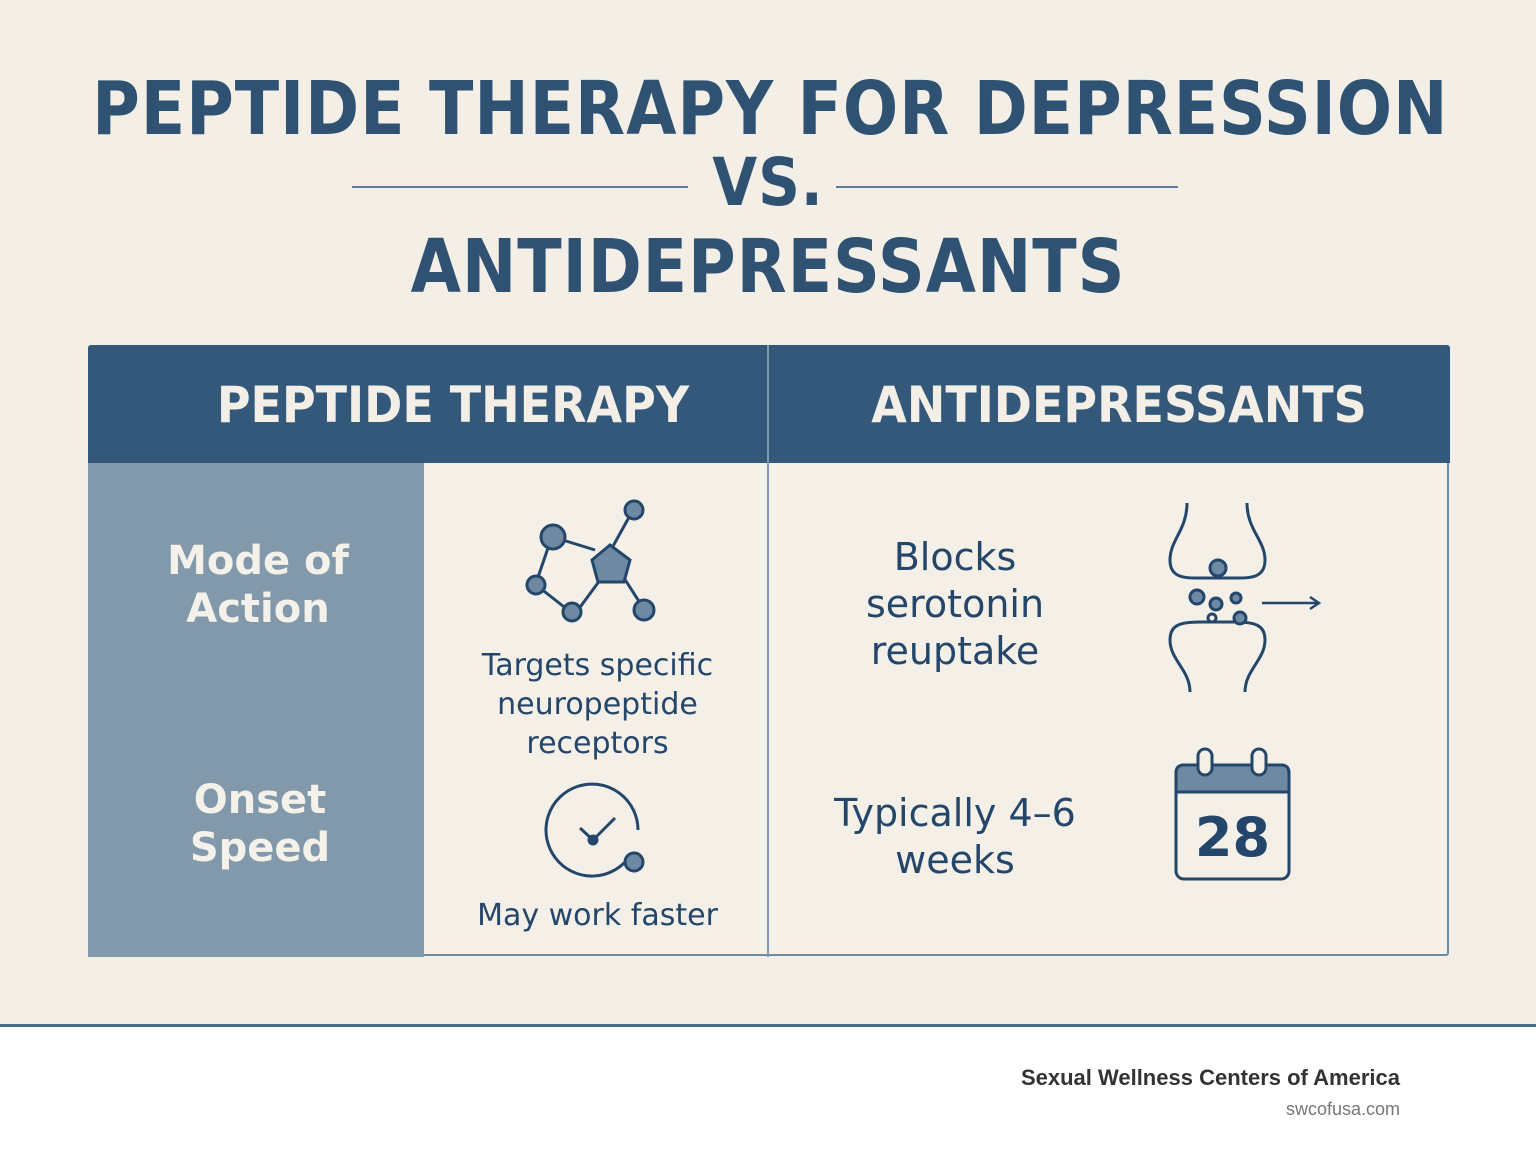 The width and height of the screenshot is (1536, 1154). I want to click on calendar-number: 28, so click(1232, 837).